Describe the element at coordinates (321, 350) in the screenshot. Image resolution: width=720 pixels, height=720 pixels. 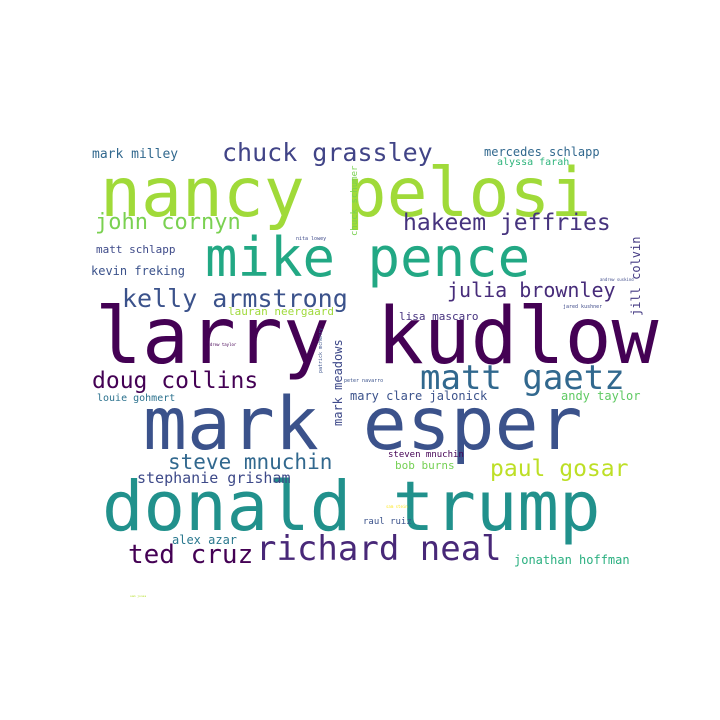
I see `word-patrick-mchenry: patrick mchenry` at that location.